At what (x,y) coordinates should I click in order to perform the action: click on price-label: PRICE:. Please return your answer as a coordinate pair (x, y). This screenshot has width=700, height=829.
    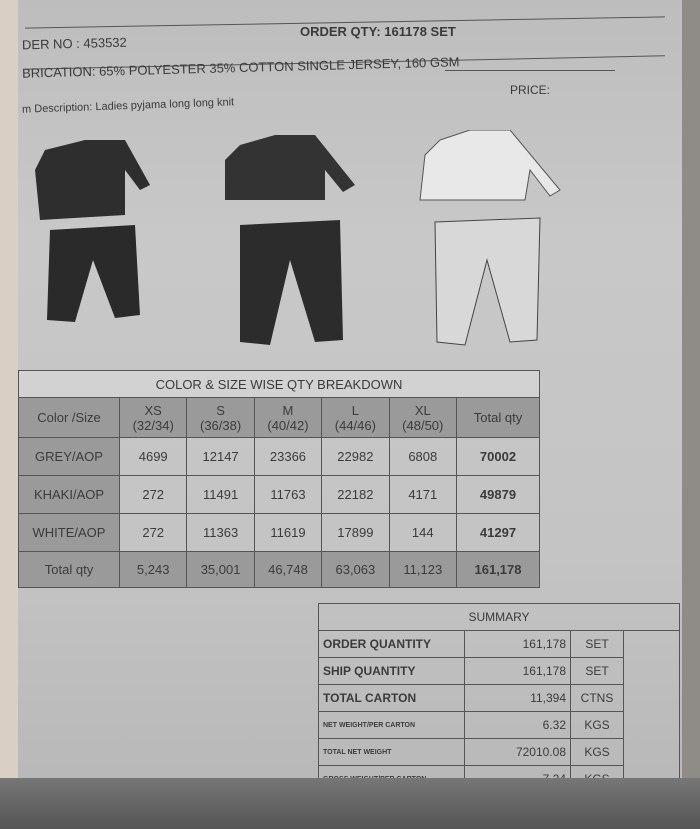
    Looking at the image, I should click on (530, 90).